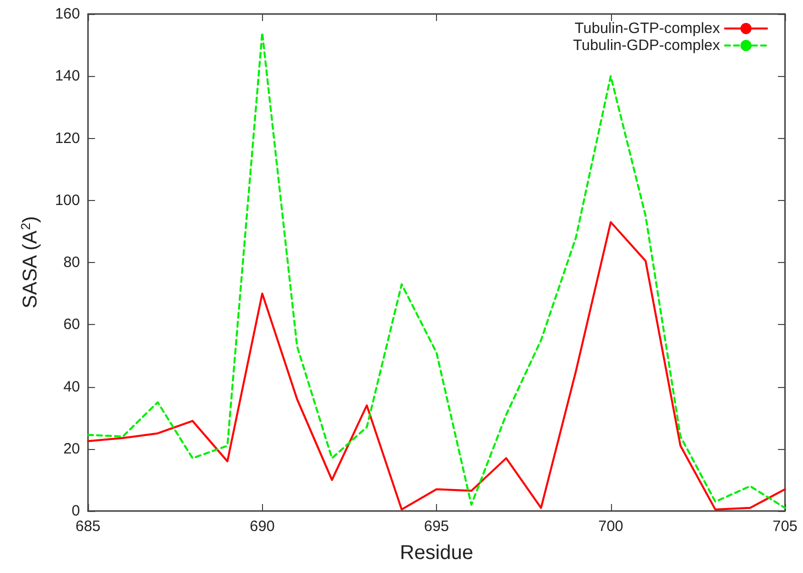  Describe the element at coordinates (67, 14) in the screenshot. I see `y-tick-label: 160` at that location.